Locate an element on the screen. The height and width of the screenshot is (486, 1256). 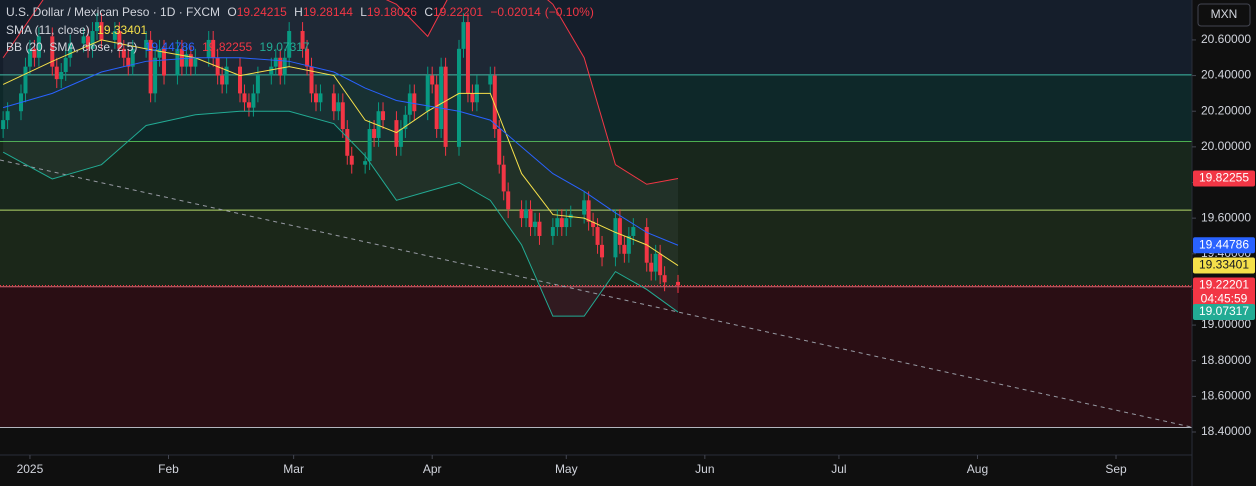
x-tick-label: May is located at coordinates (566, 469).